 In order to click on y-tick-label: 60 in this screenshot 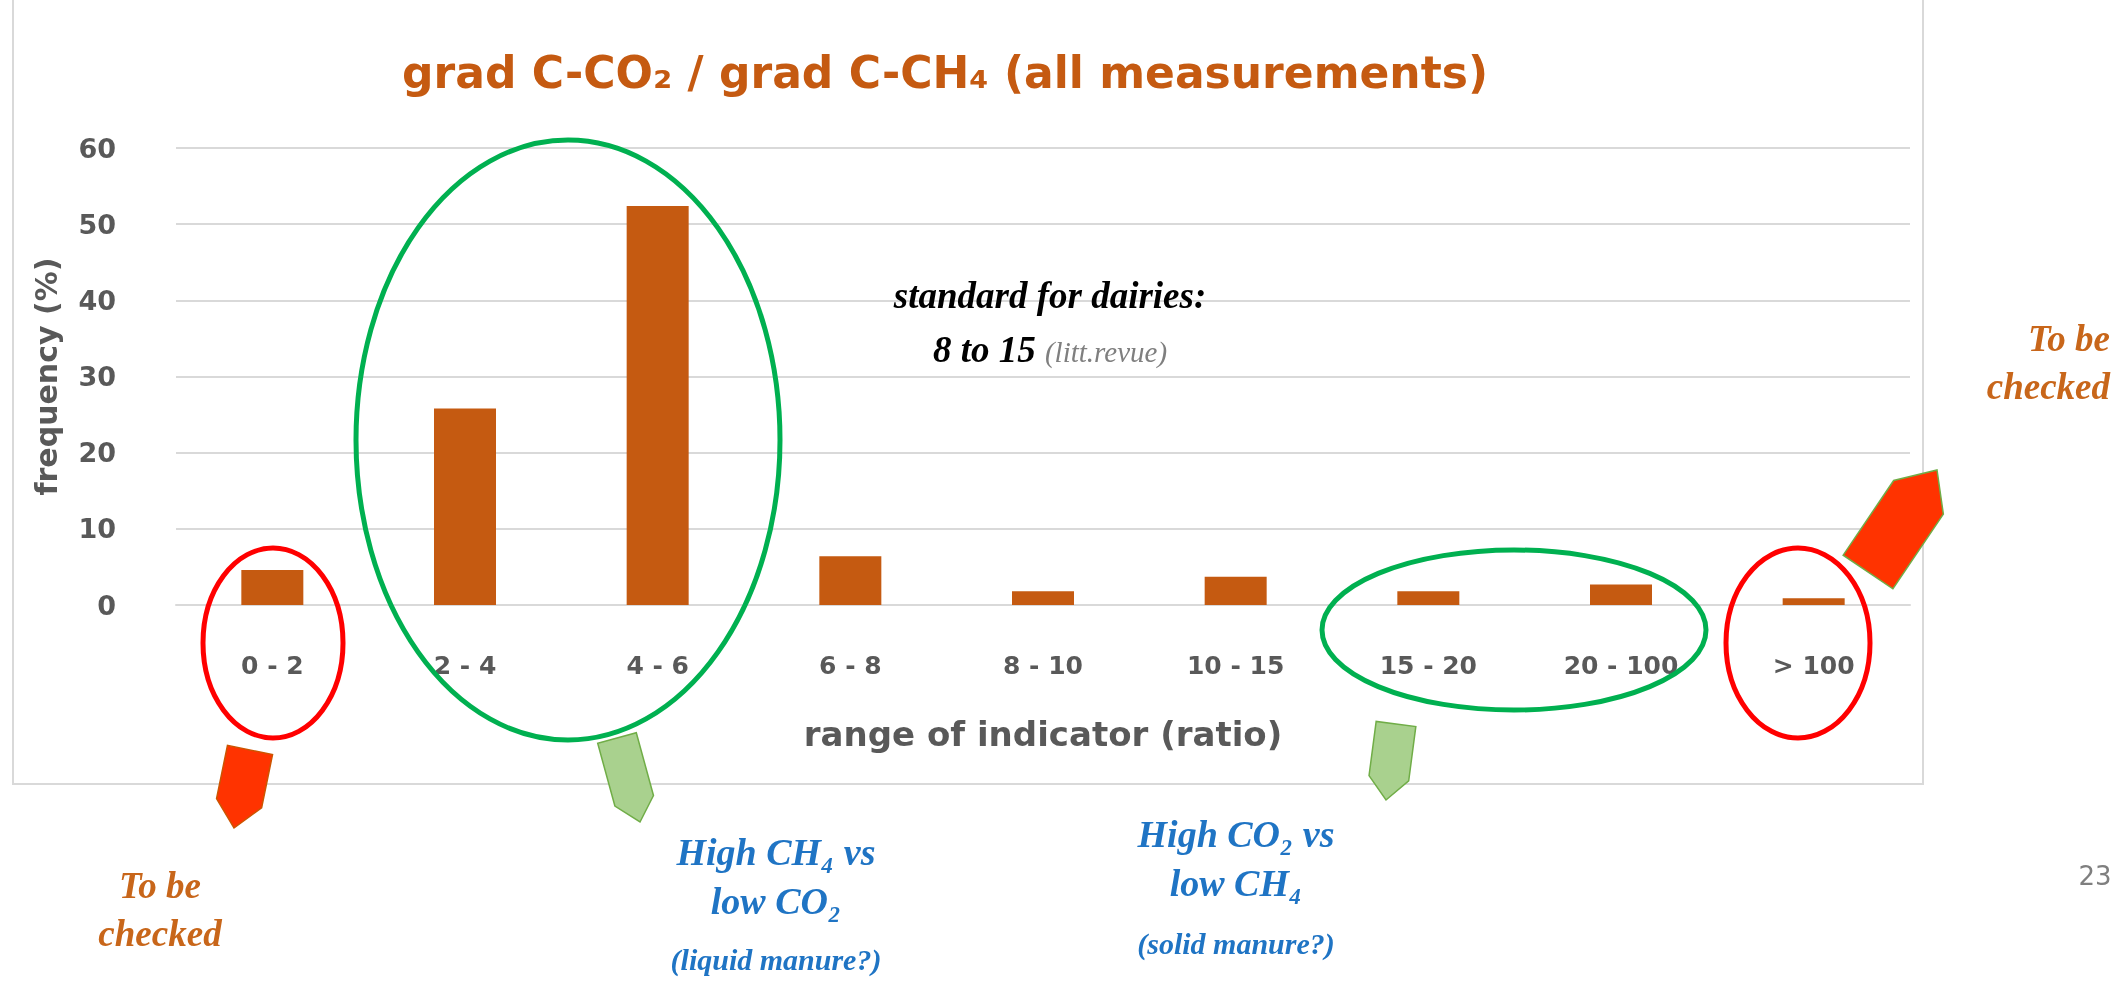, I will do `click(97, 148)`.